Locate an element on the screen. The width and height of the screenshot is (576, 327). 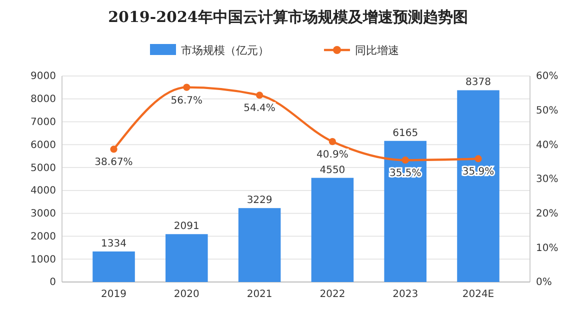
chart-title: 2019-2024年中国云计算市场规模及增速预测趋势图 is located at coordinates (288, 17).